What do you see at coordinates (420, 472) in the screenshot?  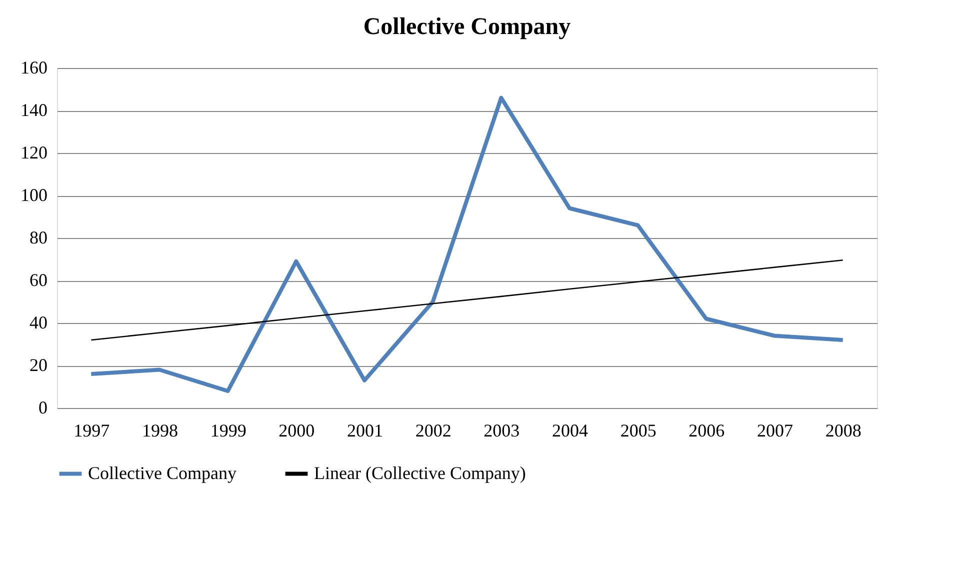 I see `legend-label: Linear (Collective Company)` at bounding box center [420, 472].